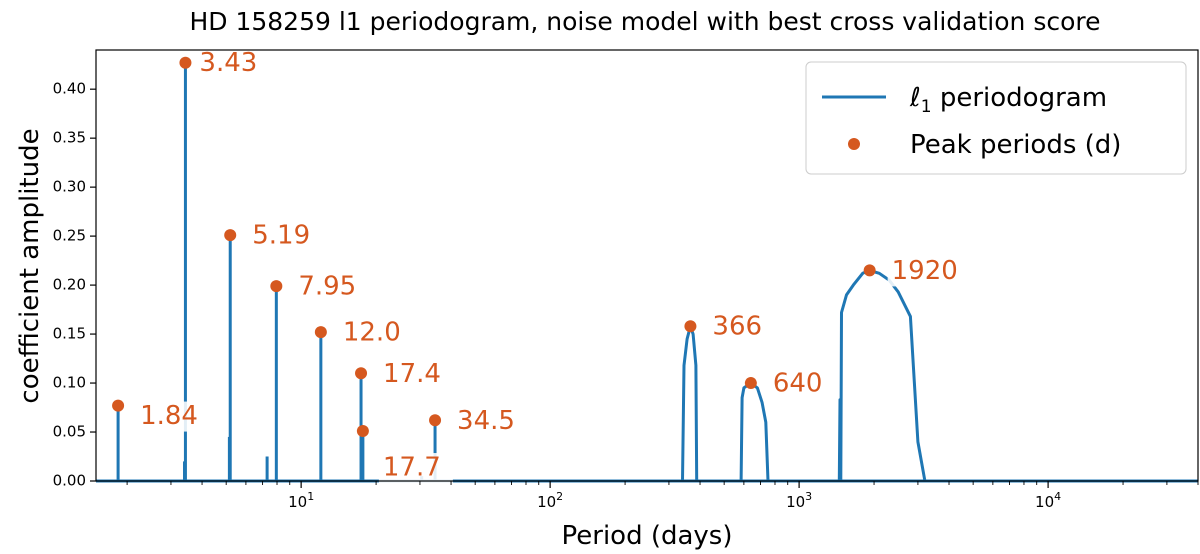 The width and height of the screenshot is (1200, 554). What do you see at coordinates (926, 107) in the screenshot?
I see `legend-ell-subscript: 1` at bounding box center [926, 107].